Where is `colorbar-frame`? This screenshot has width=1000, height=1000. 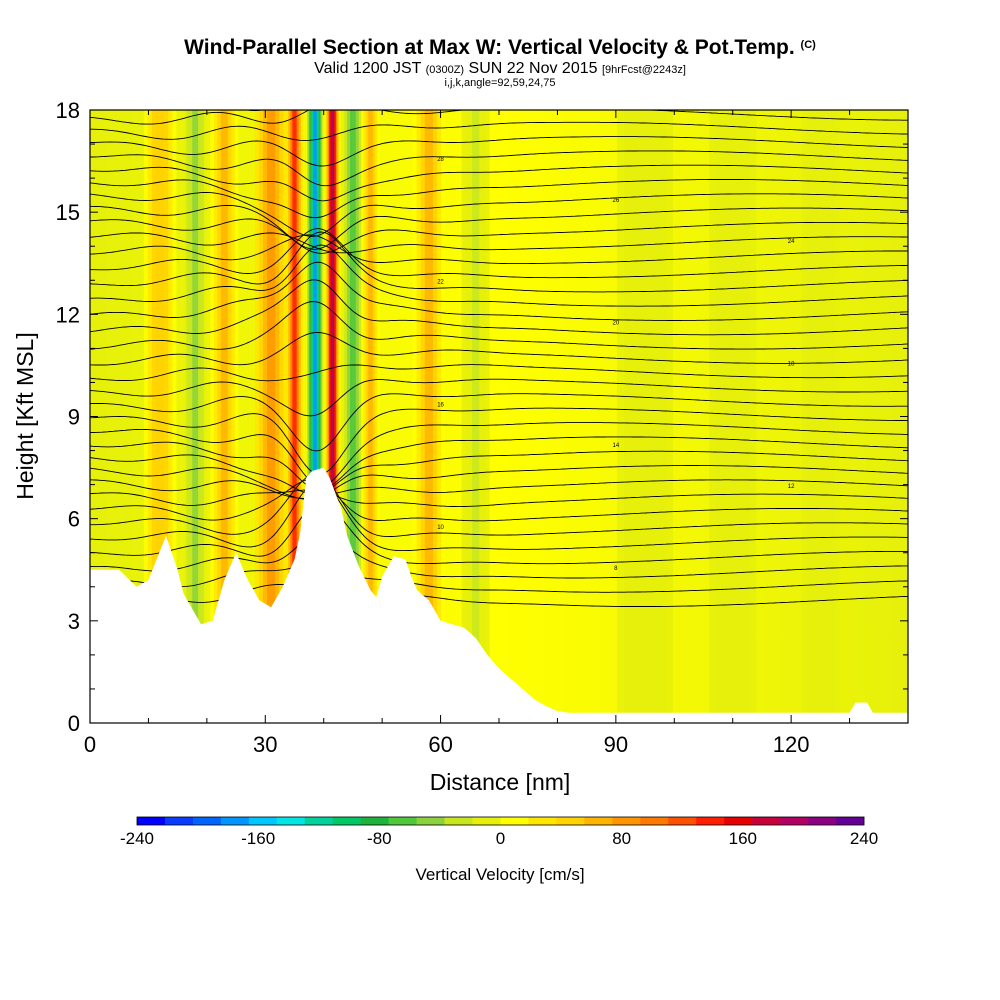
colorbar-frame is located at coordinates (500, 821).